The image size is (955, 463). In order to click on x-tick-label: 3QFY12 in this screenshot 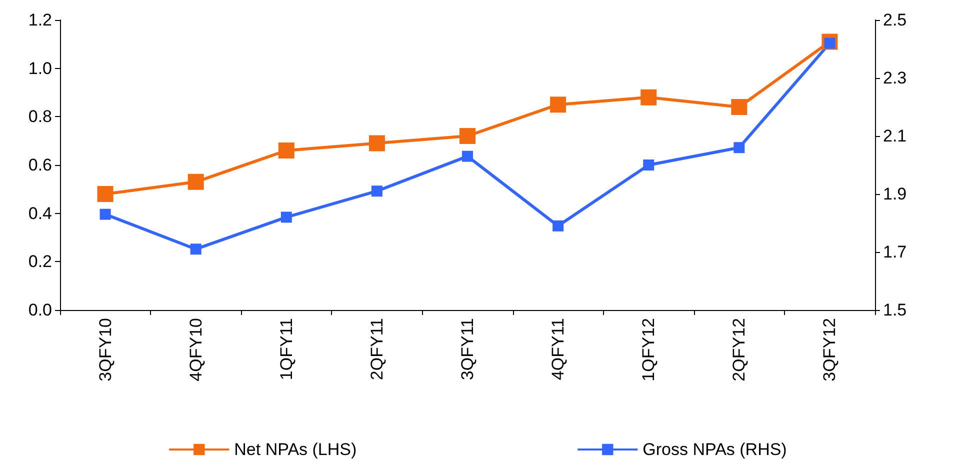, I will do `click(830, 350)`.